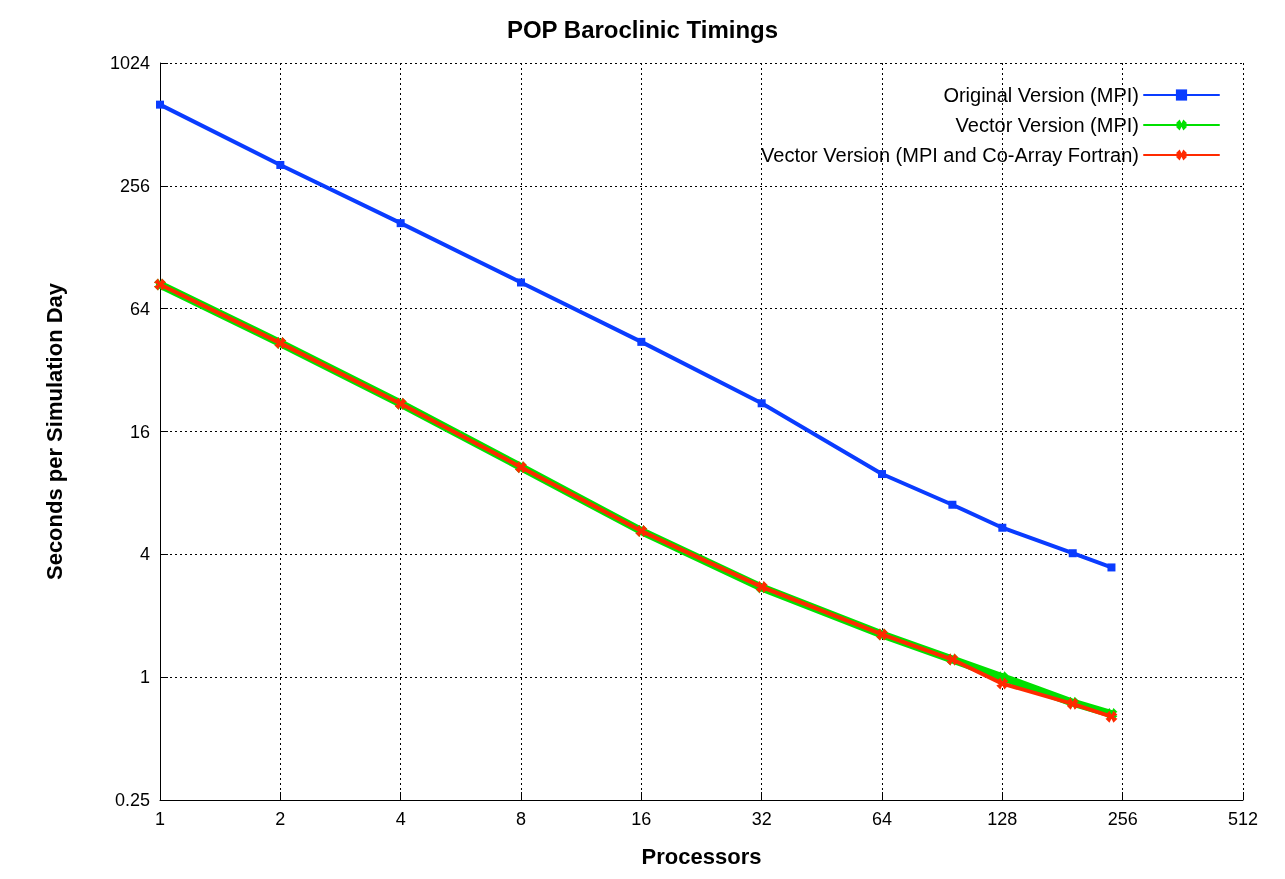  What do you see at coordinates (400, 819) in the screenshot?
I see `x-tick-label: 4` at bounding box center [400, 819].